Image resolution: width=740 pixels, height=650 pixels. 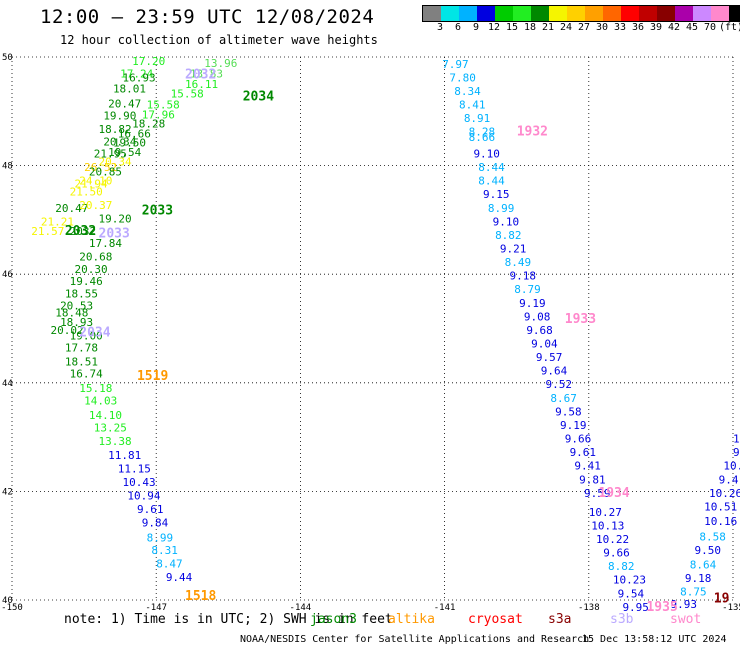 What do you see at coordinates (206, 74) in the screenshot?
I see `wave-height-value: 13.83` at bounding box center [206, 74].